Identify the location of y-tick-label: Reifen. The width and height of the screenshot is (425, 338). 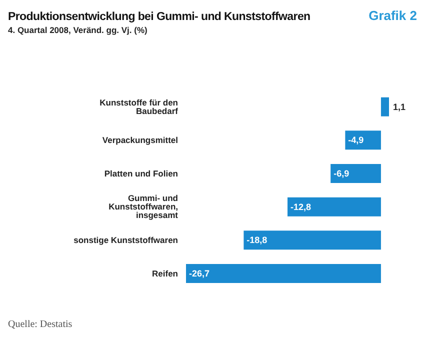
(165, 273).